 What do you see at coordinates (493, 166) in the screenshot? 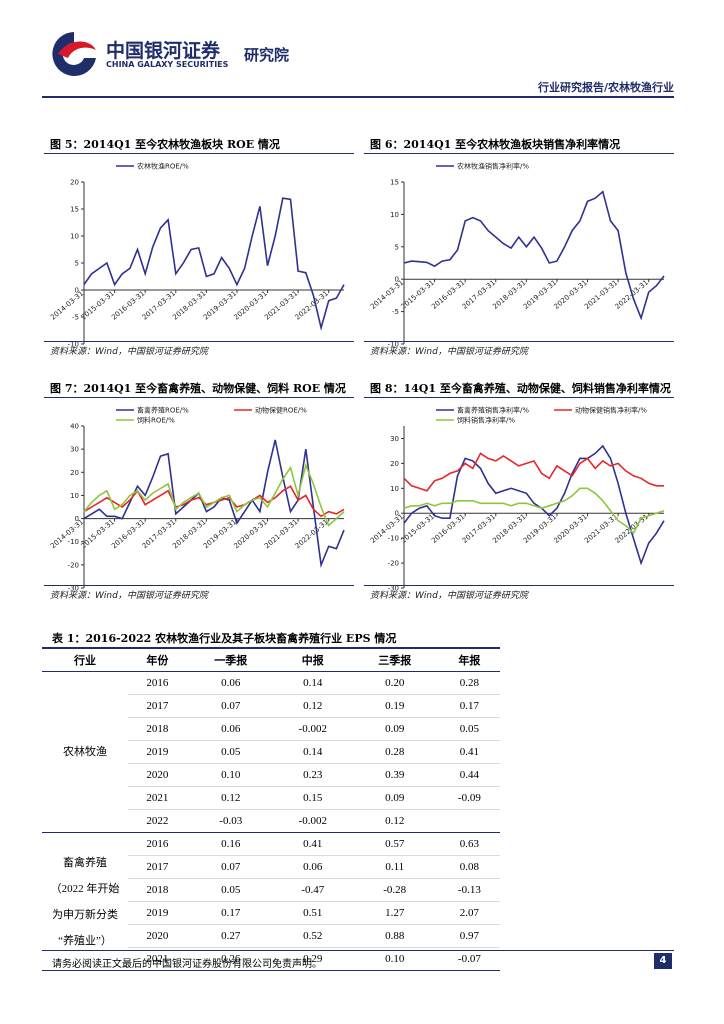
I see `legend-label: 农林牧渔销售净利率/%` at bounding box center [493, 166].